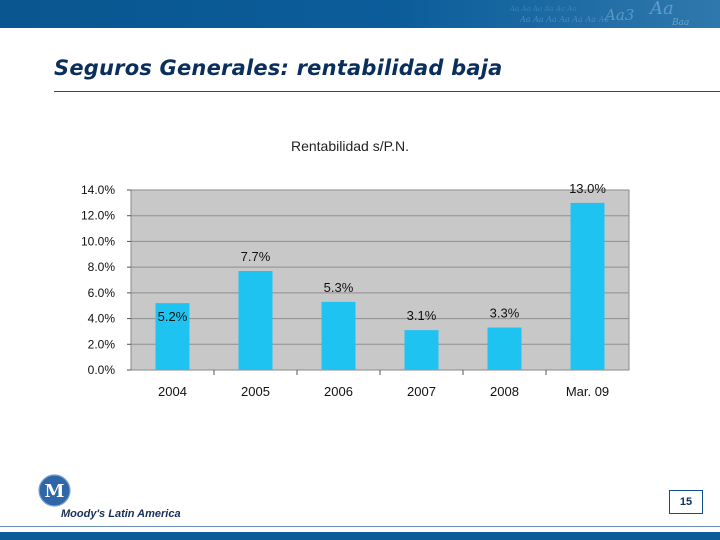  Describe the element at coordinates (339, 287) in the screenshot. I see `data-label: 5.3%` at that location.